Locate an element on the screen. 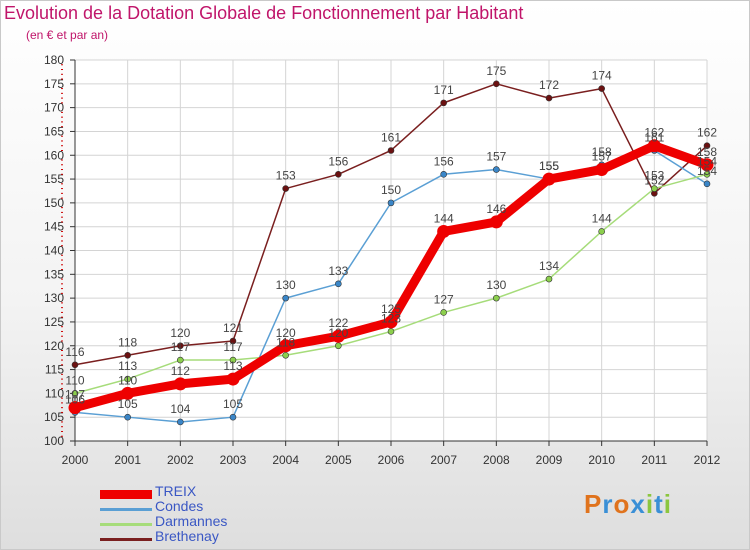 This screenshot has height=550, width=750. y-tick-label: 145 is located at coordinates (54, 227).